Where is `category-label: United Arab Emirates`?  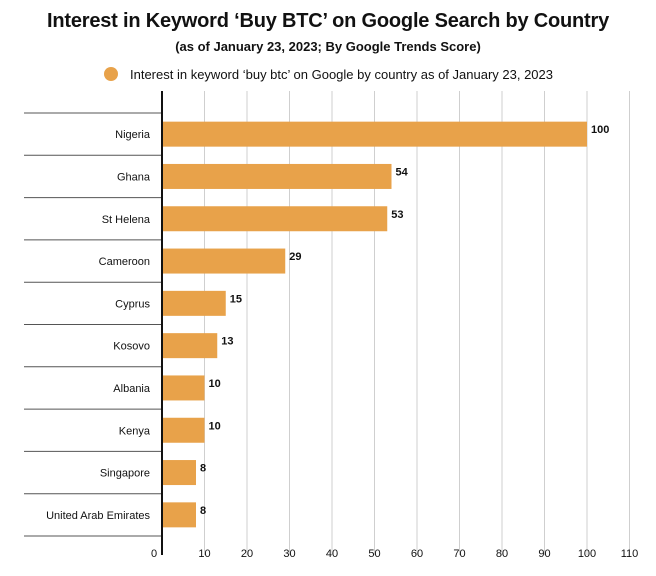
category-label: United Arab Emirates is located at coordinates (98, 516).